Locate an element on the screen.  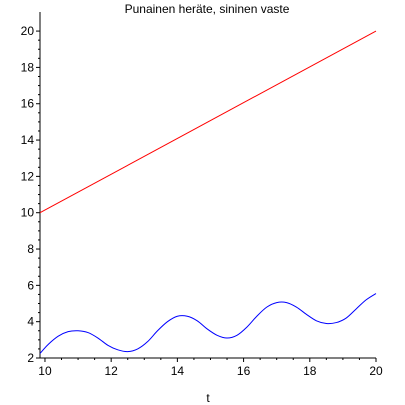
y-tick-label: 8 is located at coordinates (30, 249).